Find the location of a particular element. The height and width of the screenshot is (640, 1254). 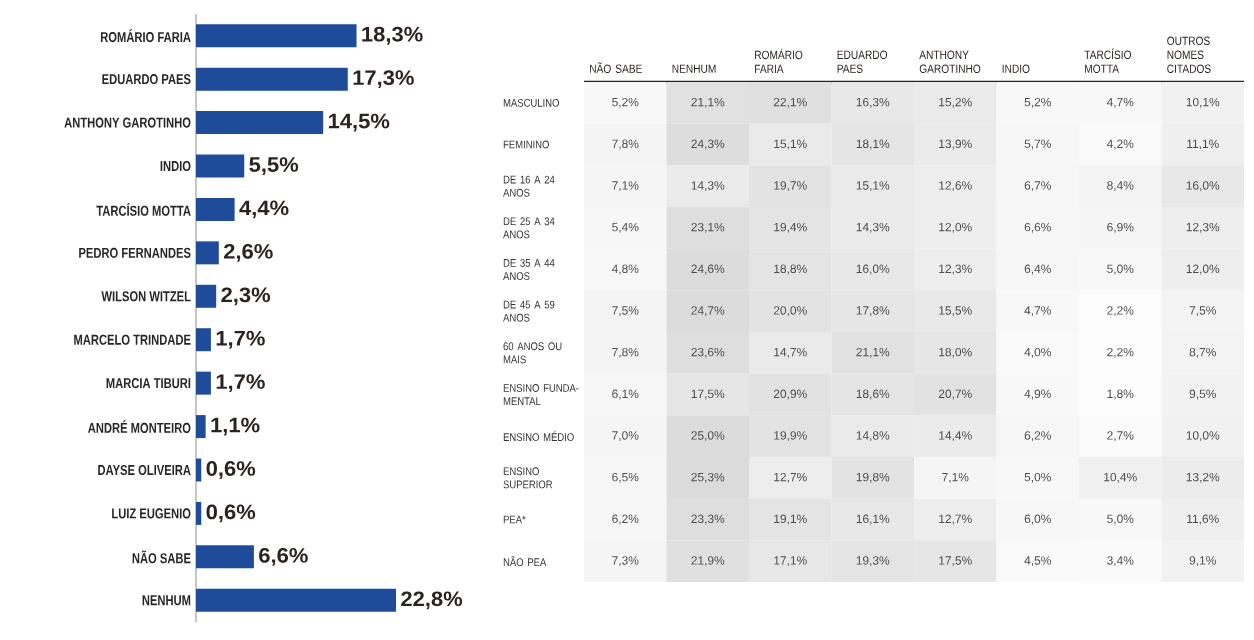

data-label: 1,1% is located at coordinates (235, 426).